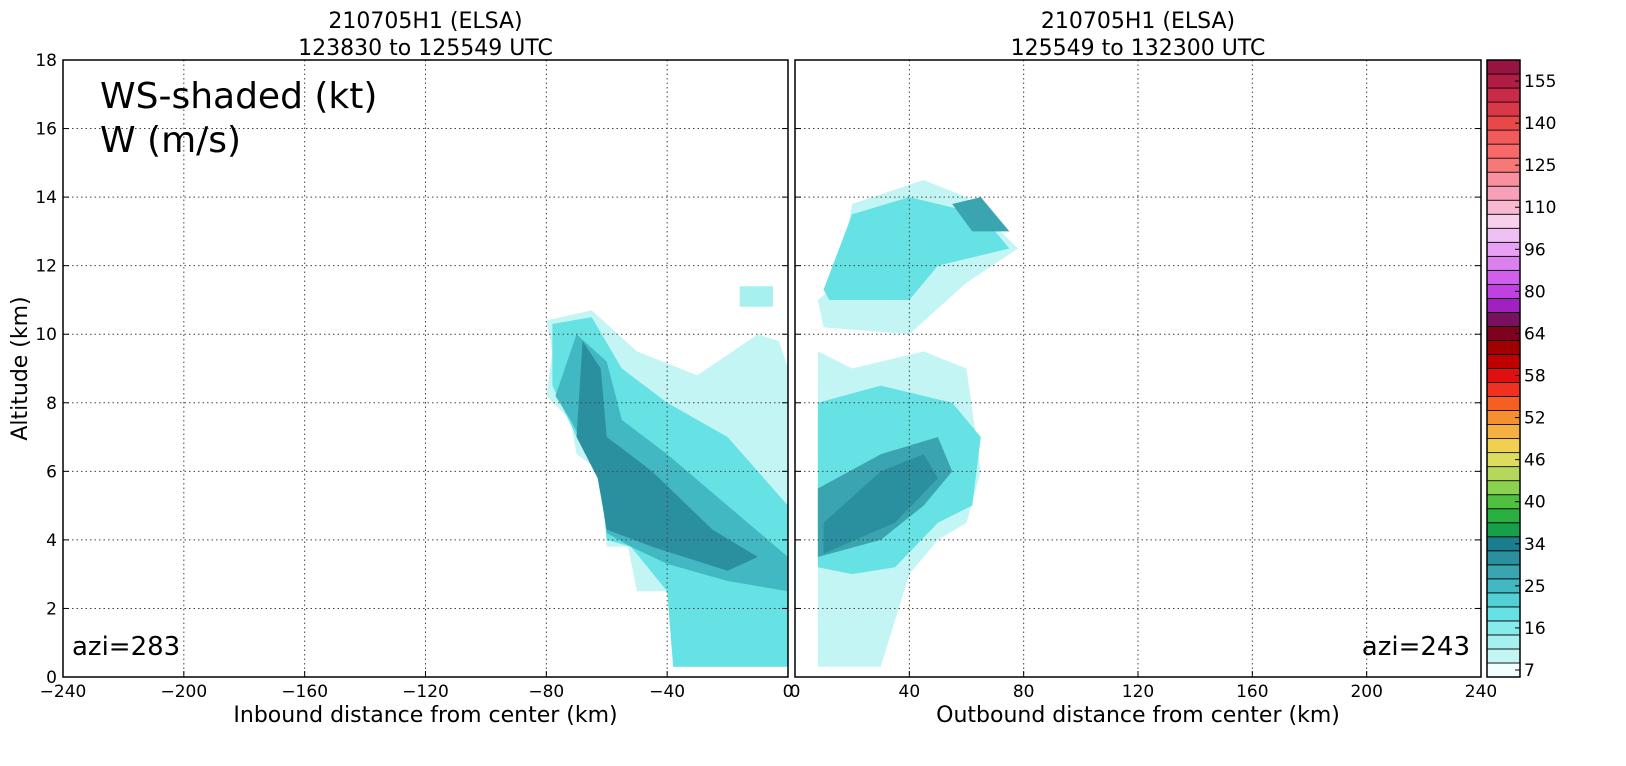 Image resolution: width=1626 pixels, height=766 pixels. Describe the element at coordinates (238, 96) in the screenshot. I see `legend-text: WS-shaded (kt)` at that location.